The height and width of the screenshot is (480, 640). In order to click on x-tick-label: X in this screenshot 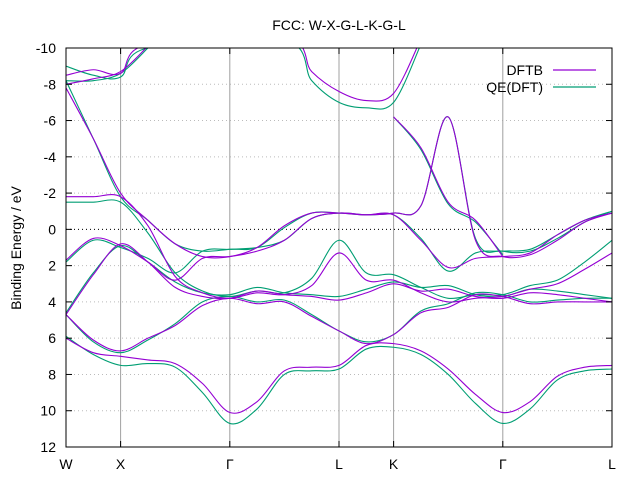, I will do `click(121, 464)`.